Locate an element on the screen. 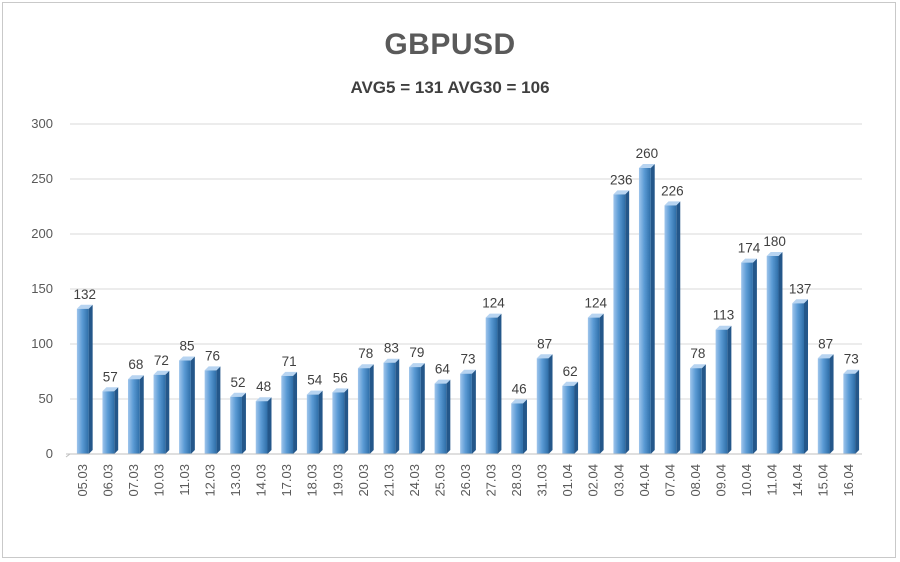 The height and width of the screenshot is (562, 900). x-tick-label: 21.03 is located at coordinates (388, 480).